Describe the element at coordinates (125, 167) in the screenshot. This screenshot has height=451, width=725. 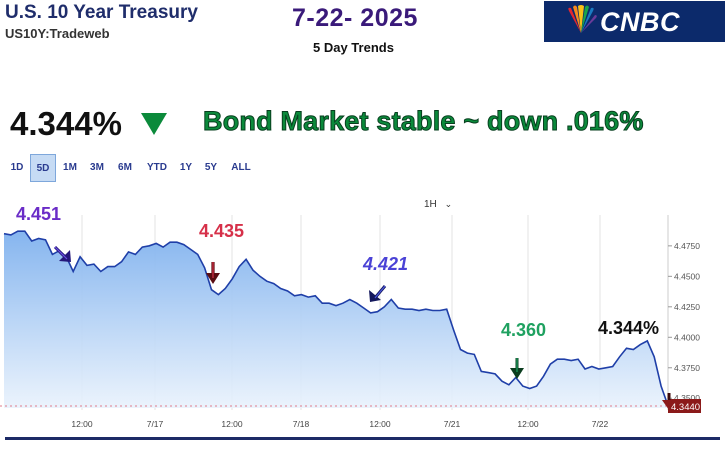
I see `tab-6m: 6M` at that location.